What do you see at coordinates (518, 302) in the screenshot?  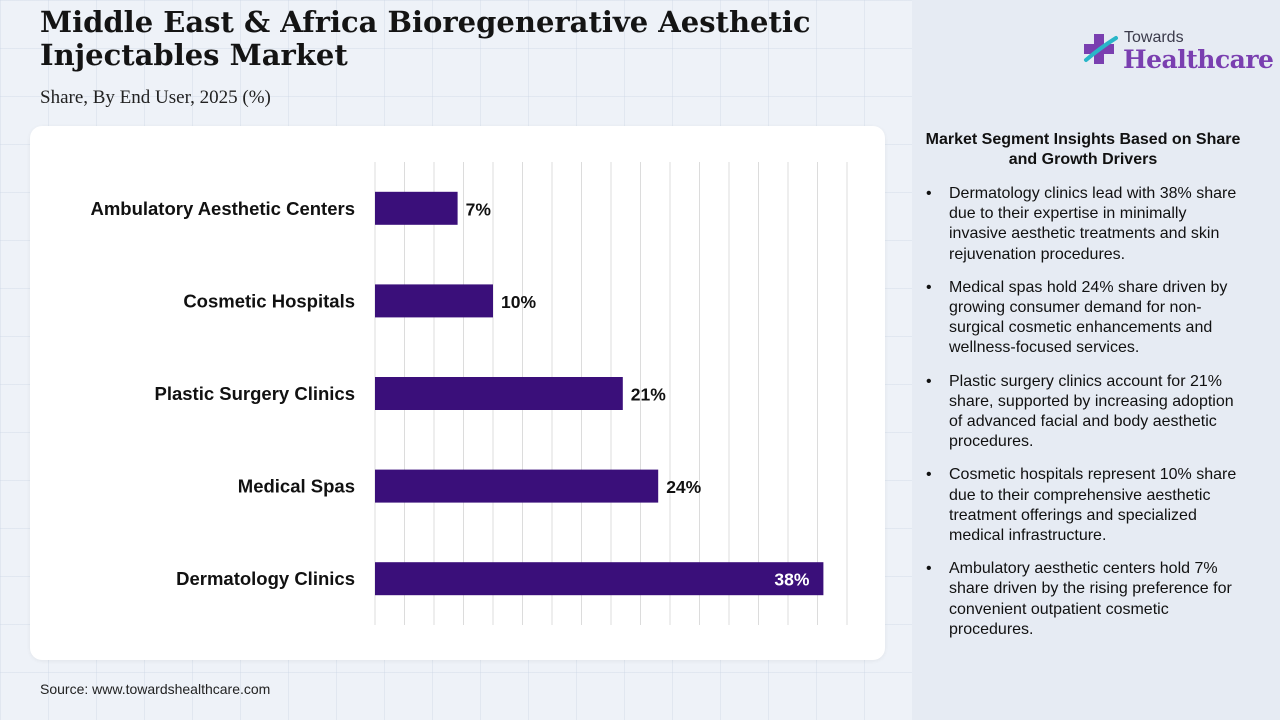 I see `value-label: 10%` at bounding box center [518, 302].